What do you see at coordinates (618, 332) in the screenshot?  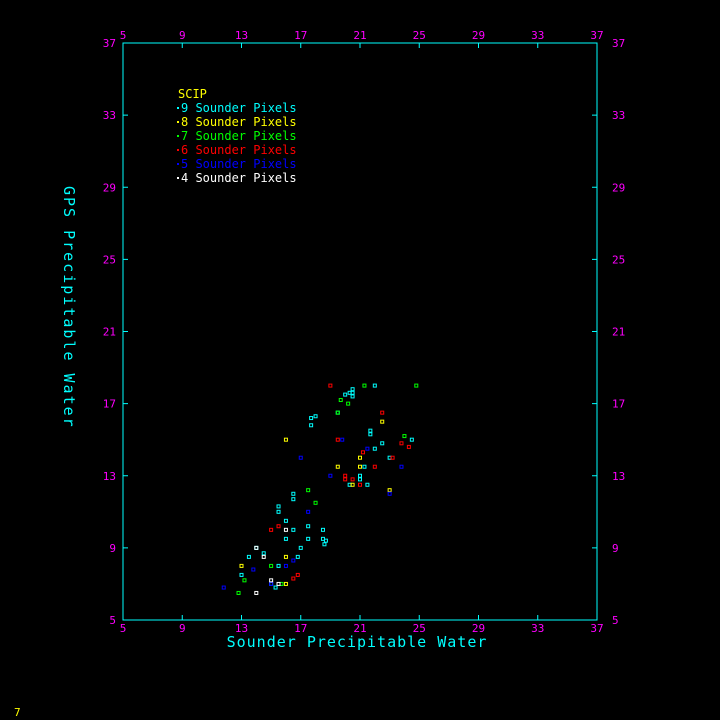 I see `y-tick-label-right: 21` at bounding box center [618, 332].